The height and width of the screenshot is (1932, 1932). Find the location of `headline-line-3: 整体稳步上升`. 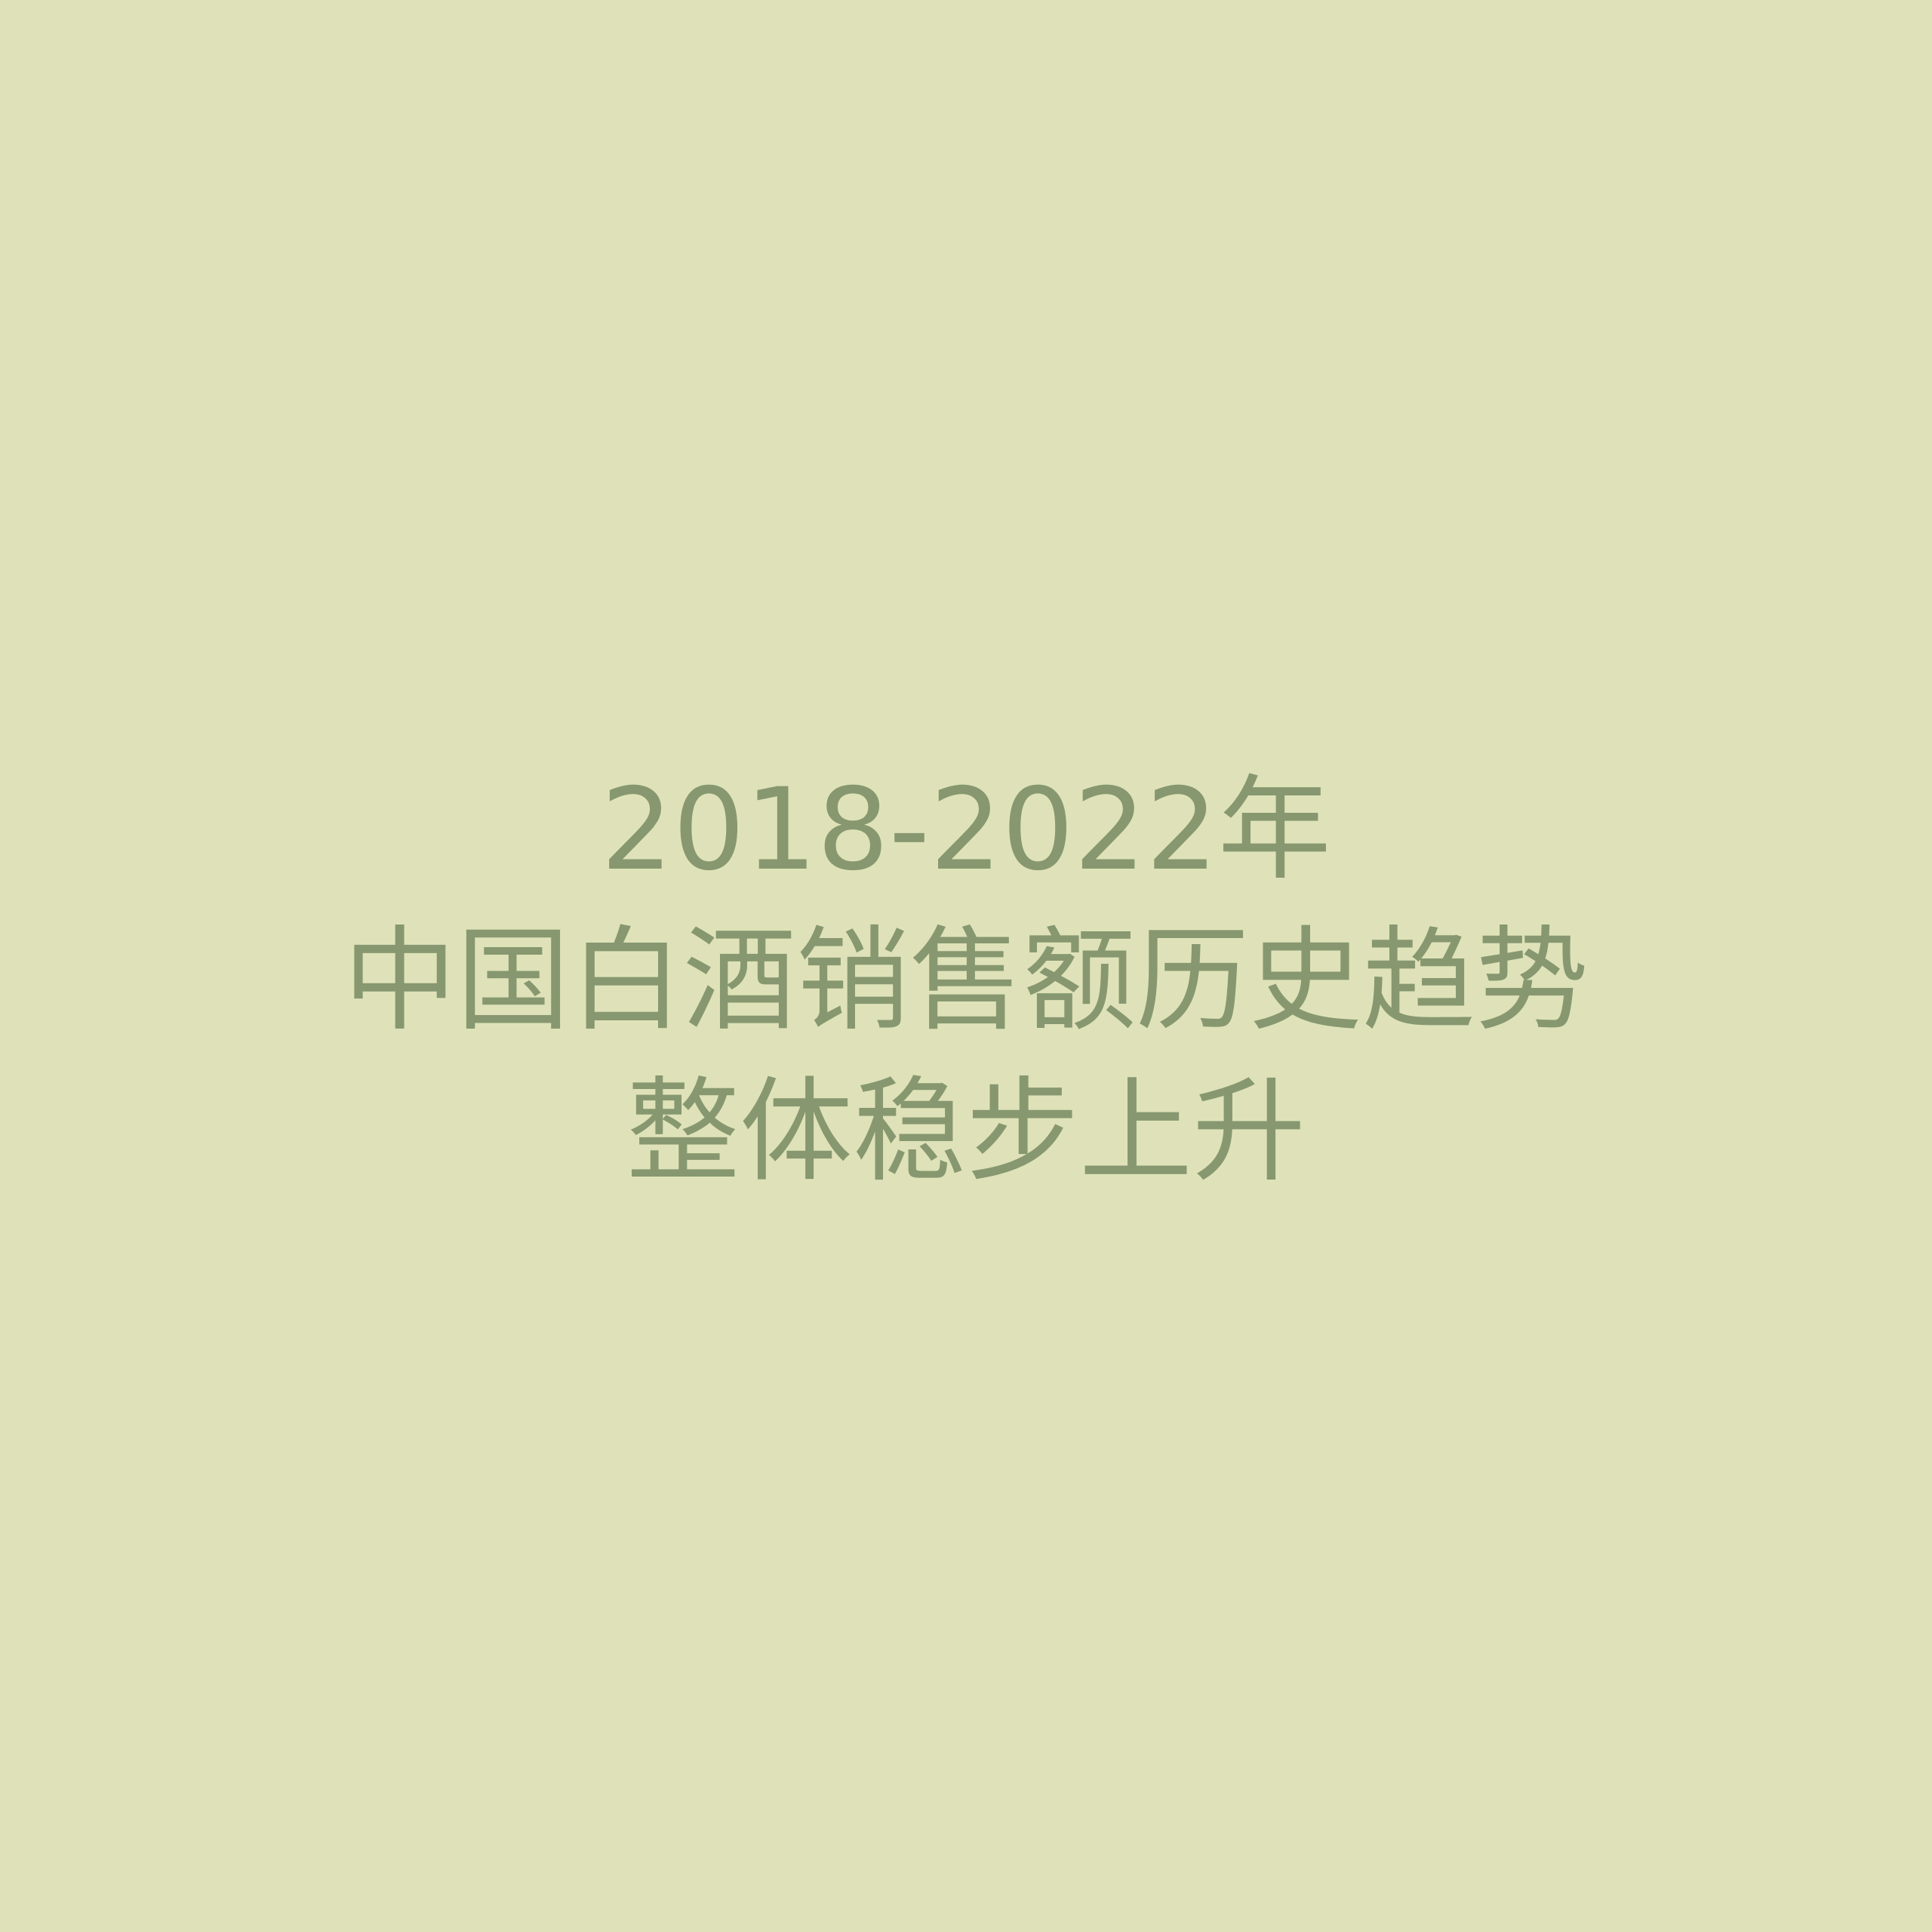

headline-line-3: 整体稳步上升 is located at coordinates (966, 1132).